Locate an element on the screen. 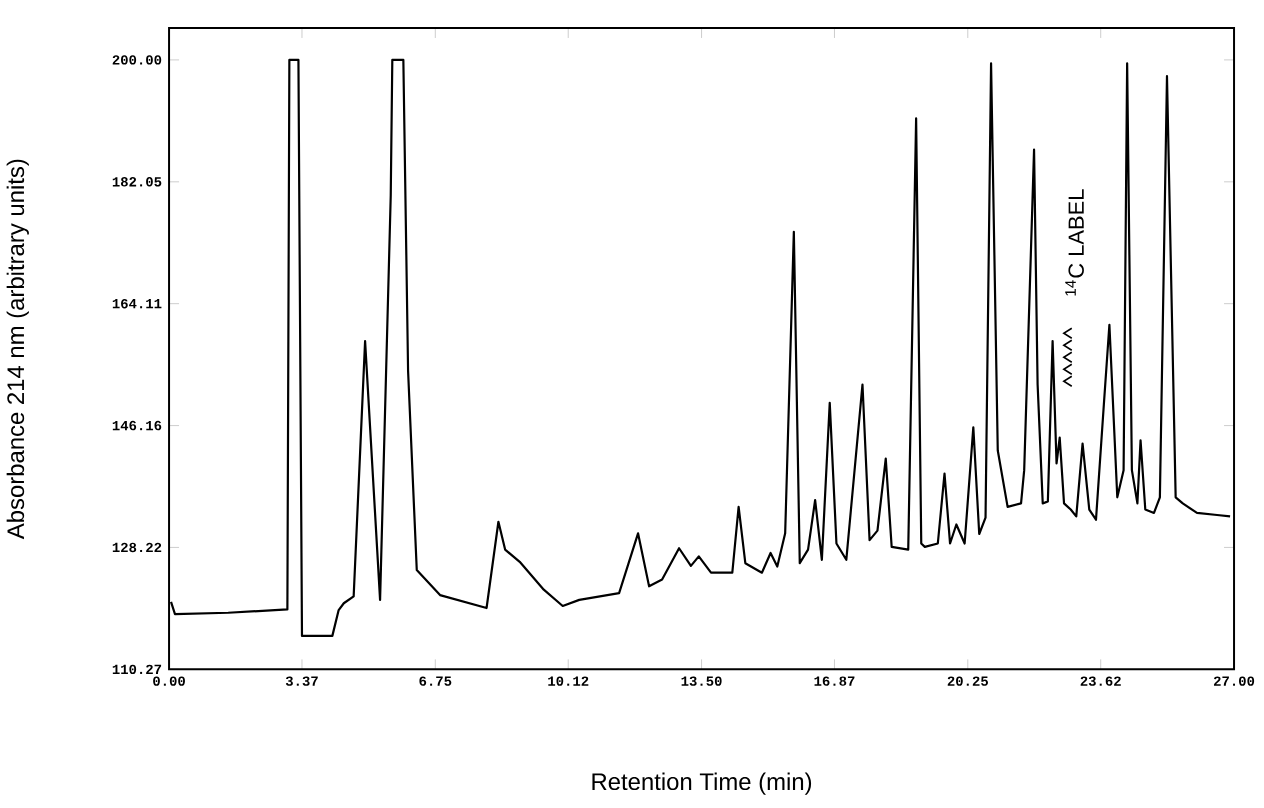 This screenshot has width=1264, height=808. y-axis-title: Absorbance 214 nm (arbitrary units) is located at coordinates (17, 350).